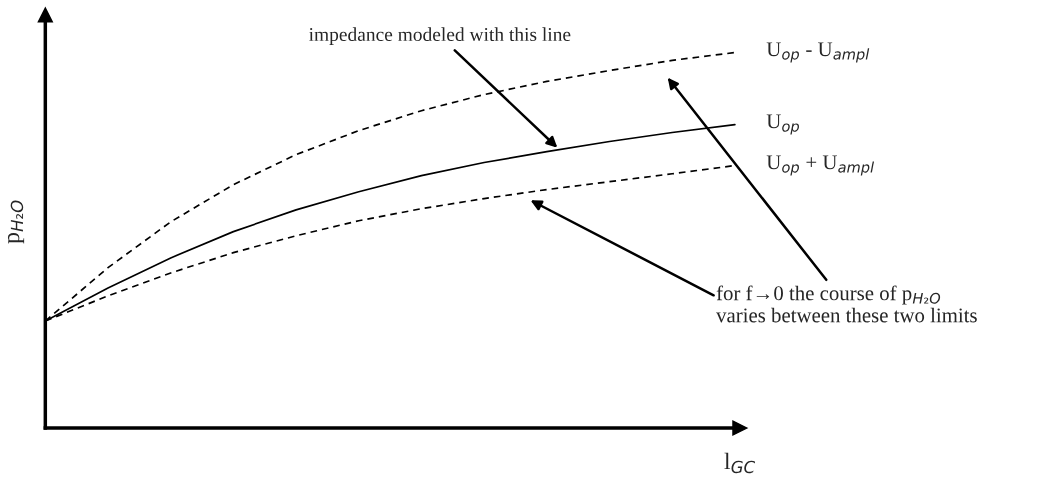  I want to click on series-label: U$_{op}$ - U$_{ampl}$, so click(818, 52).